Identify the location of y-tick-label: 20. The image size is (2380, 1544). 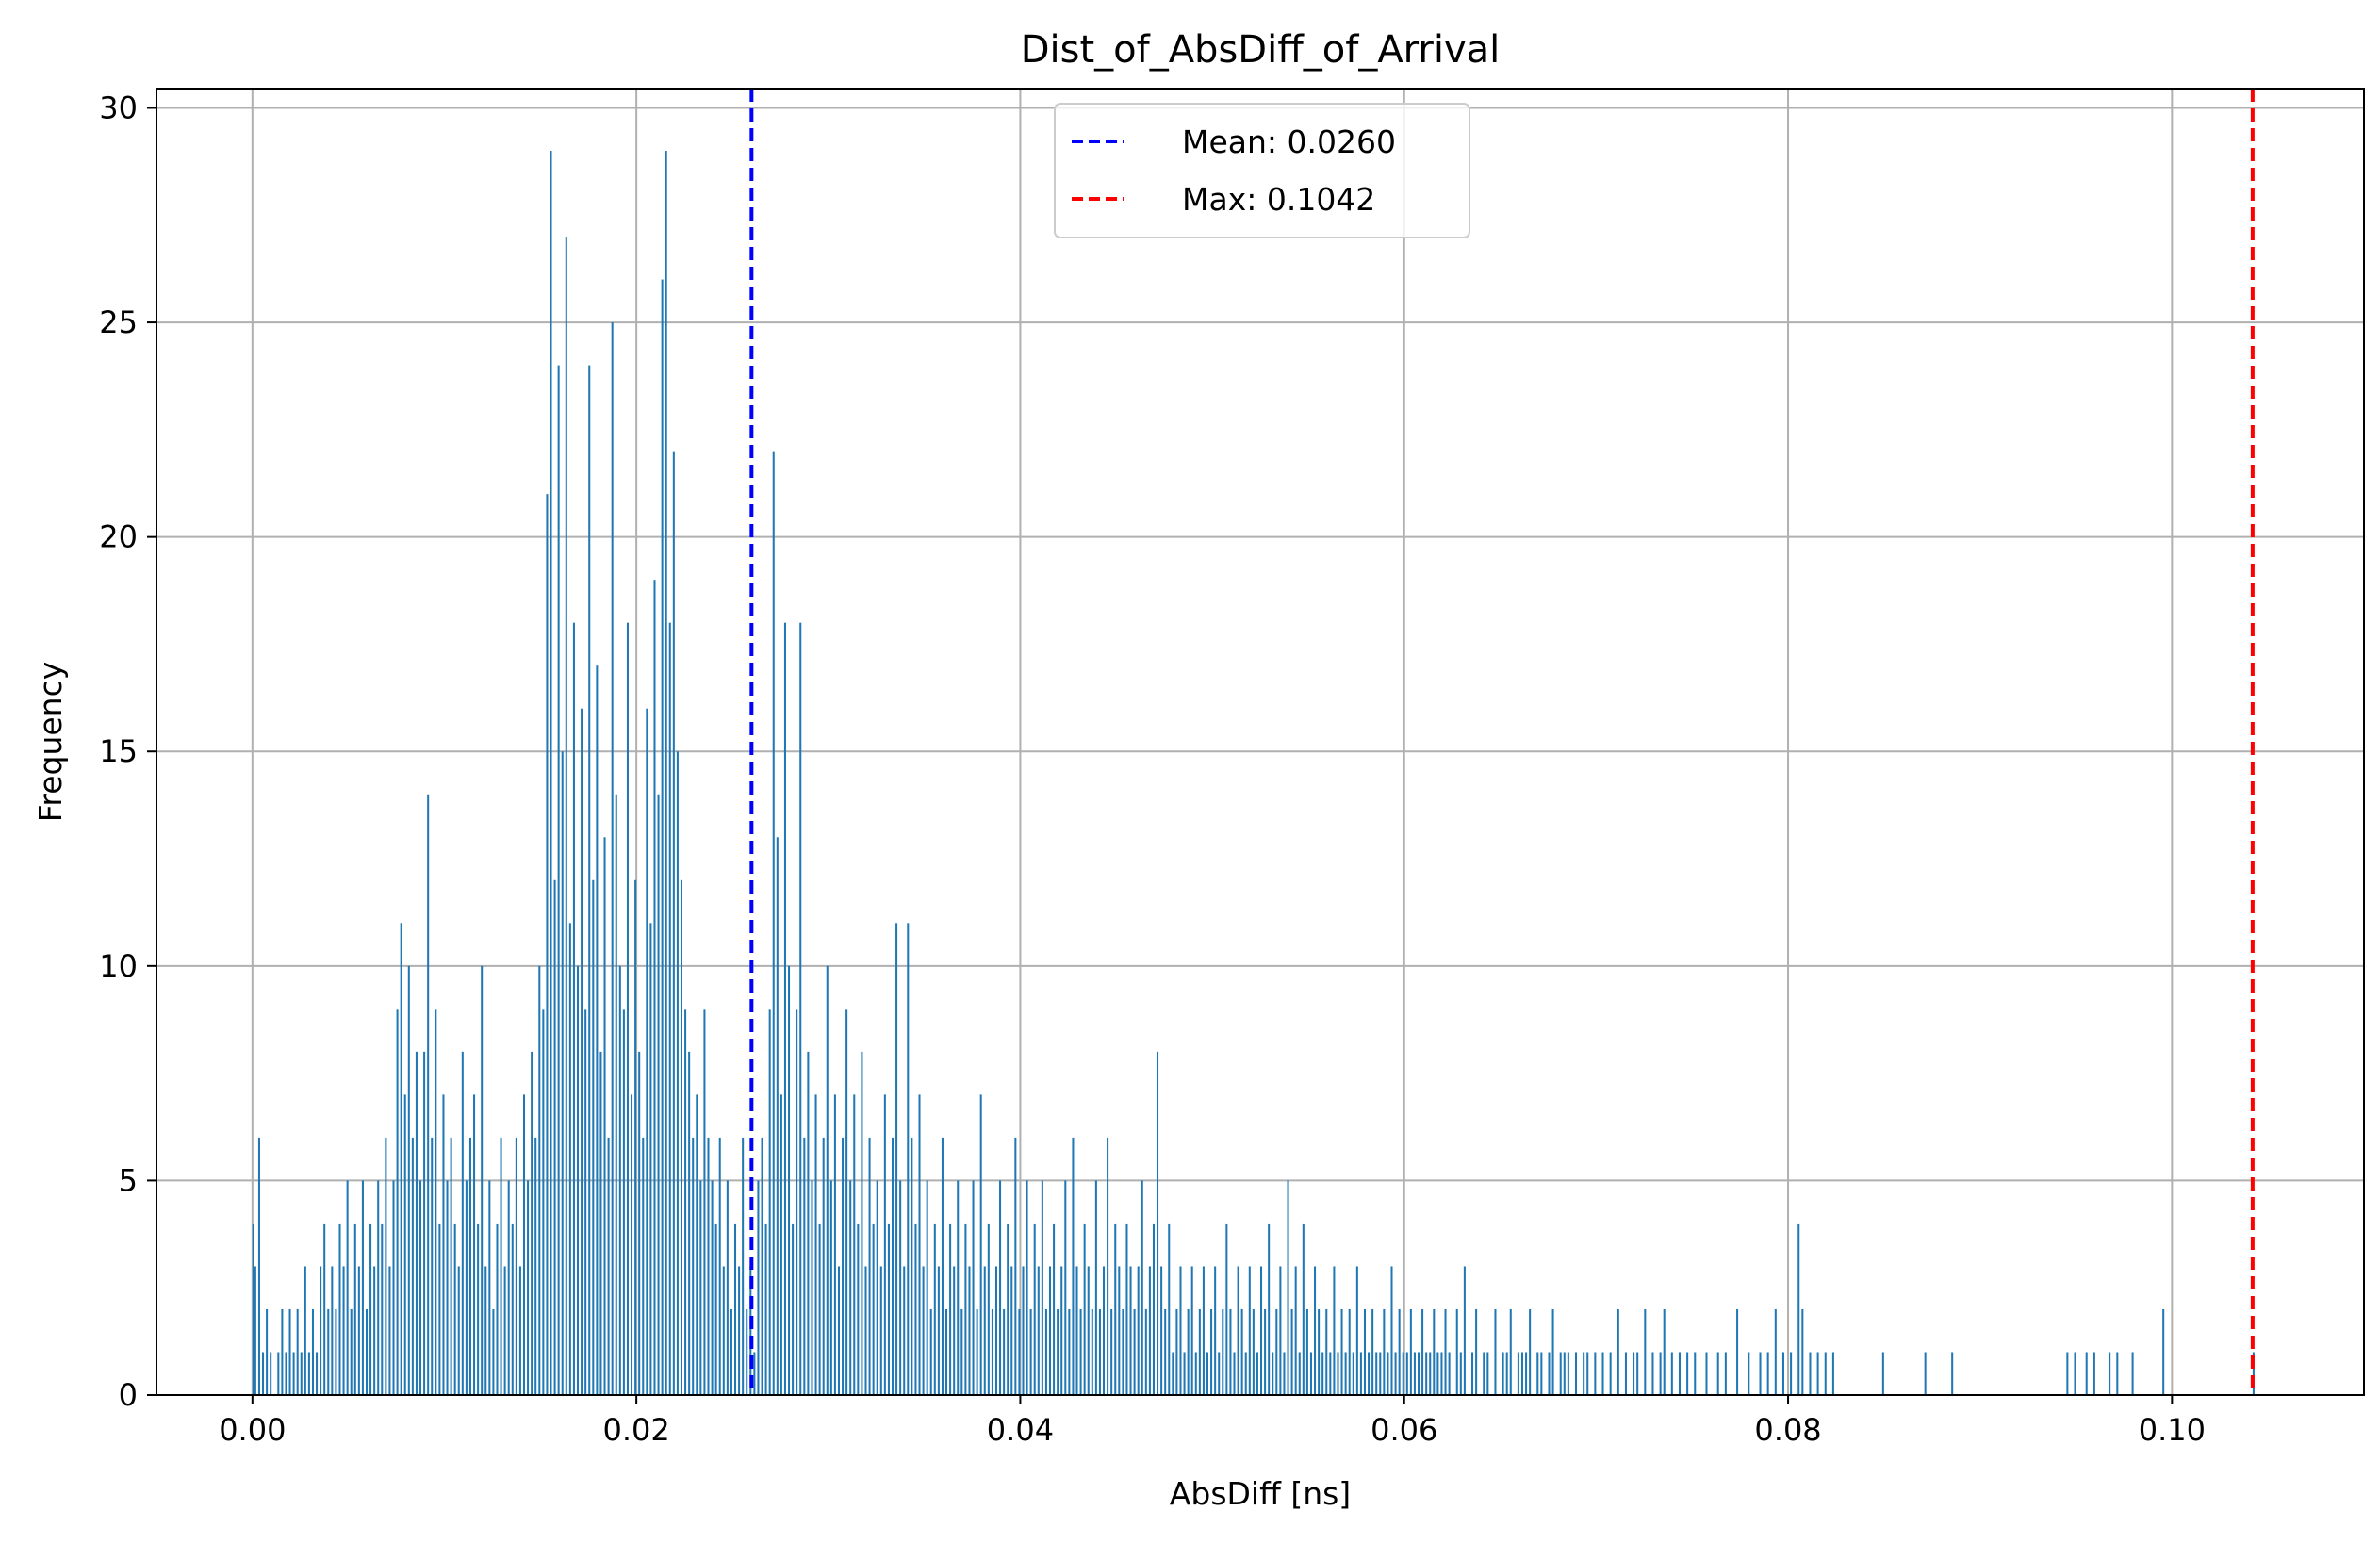
(118, 537).